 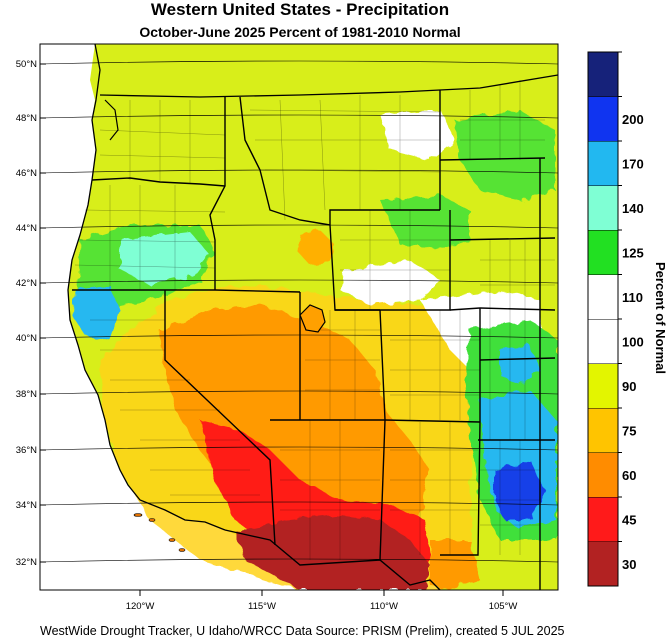 What do you see at coordinates (26, 450) in the screenshot?
I see `lat-label: 36°N` at bounding box center [26, 450].